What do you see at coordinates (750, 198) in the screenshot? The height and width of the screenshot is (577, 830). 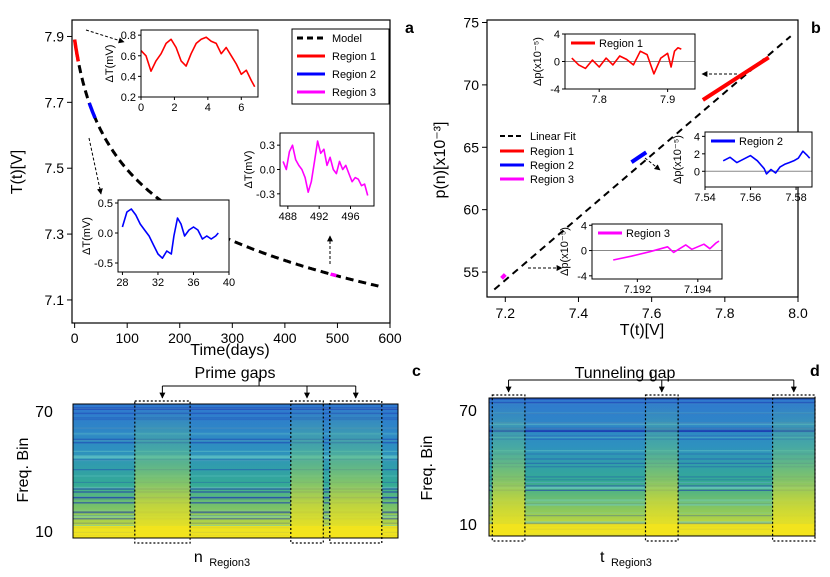 I see `inset-xtick-label: 7.56` at bounding box center [750, 198].